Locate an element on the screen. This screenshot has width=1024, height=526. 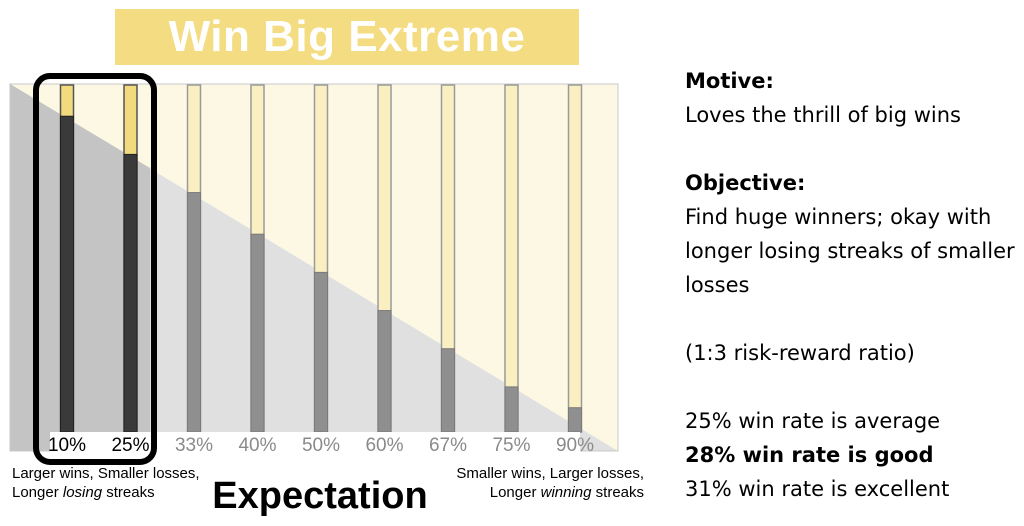
tick-label: 60% is located at coordinates (384, 445).